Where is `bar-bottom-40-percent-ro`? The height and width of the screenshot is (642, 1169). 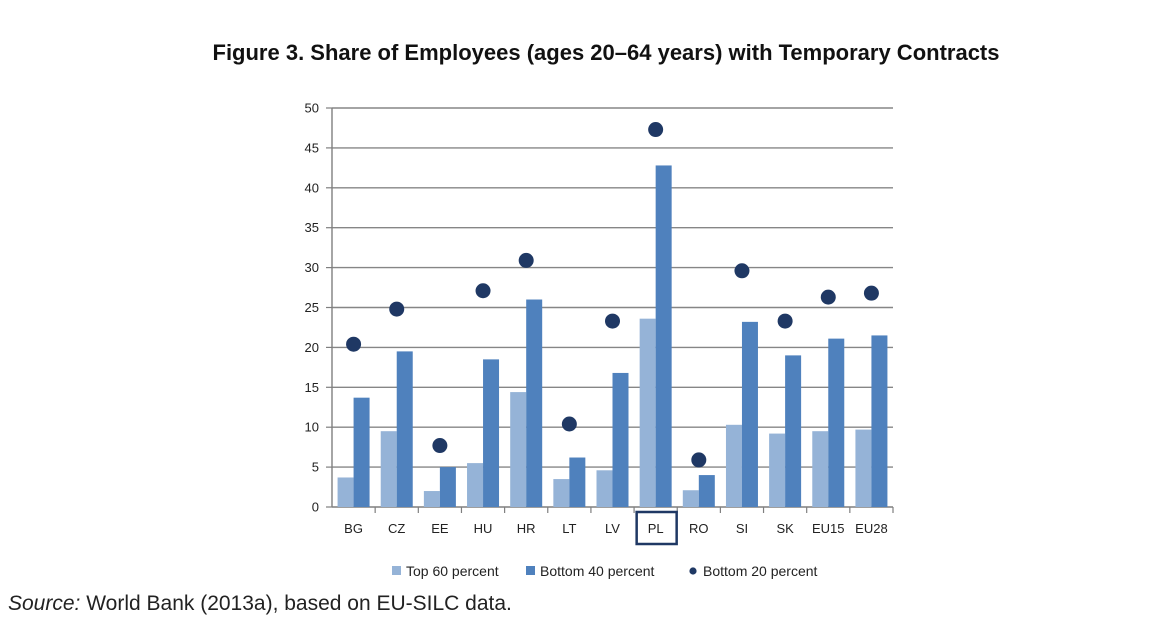 bar-bottom-40-percent-ro is located at coordinates (706, 491).